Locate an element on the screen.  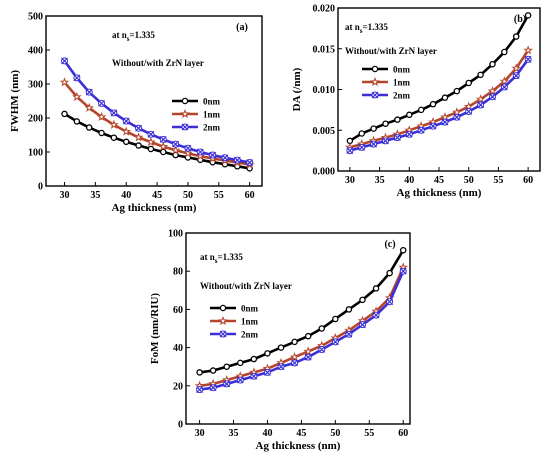
y-tick-label: 300 is located at coordinates (35, 85).